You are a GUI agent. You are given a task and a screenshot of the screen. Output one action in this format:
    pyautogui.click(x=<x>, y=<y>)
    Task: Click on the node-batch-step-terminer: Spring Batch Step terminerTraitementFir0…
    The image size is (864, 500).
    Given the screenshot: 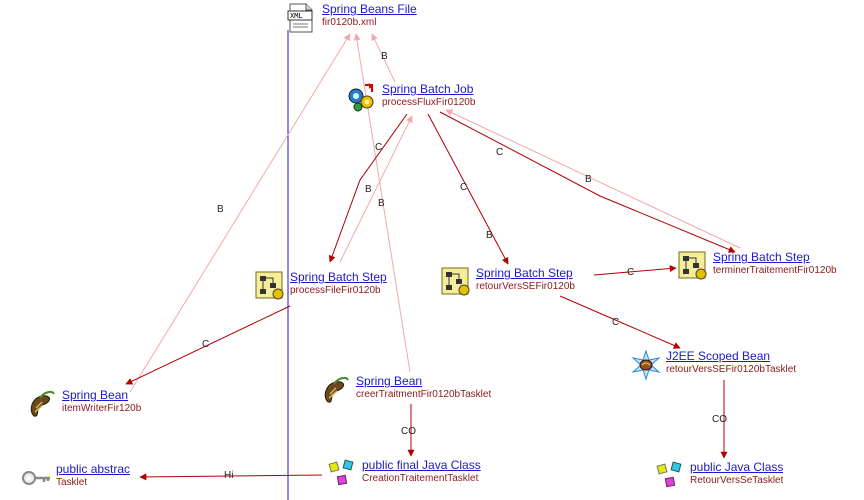 What is the action you would take?
    pyautogui.click(x=757, y=266)
    